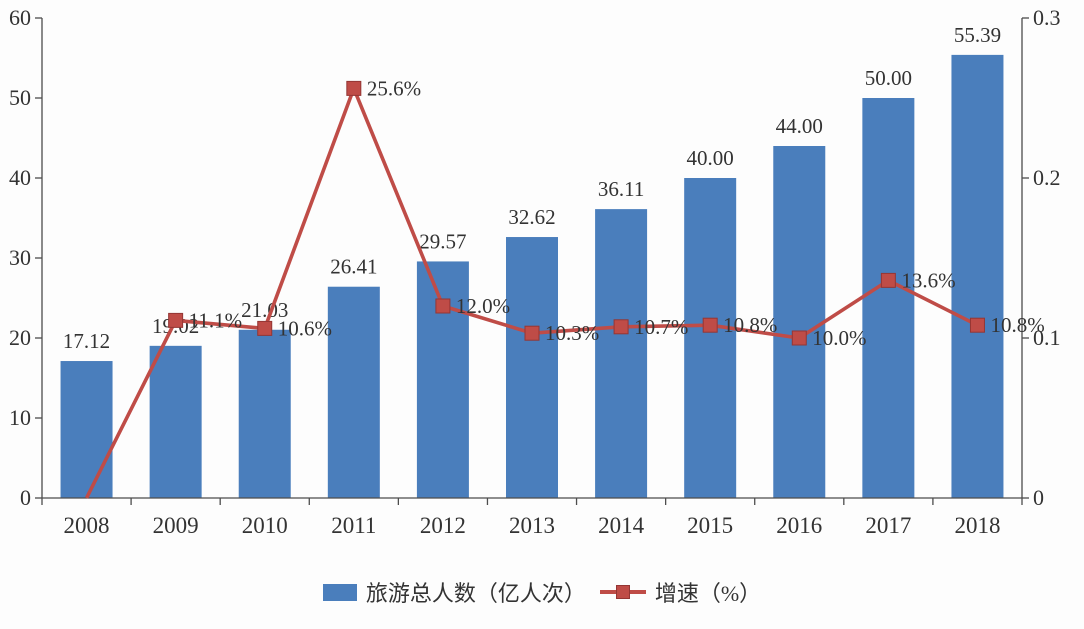  What do you see at coordinates (839, 338) in the screenshot?
I see `line-label-2016: 10.0%` at bounding box center [839, 338].